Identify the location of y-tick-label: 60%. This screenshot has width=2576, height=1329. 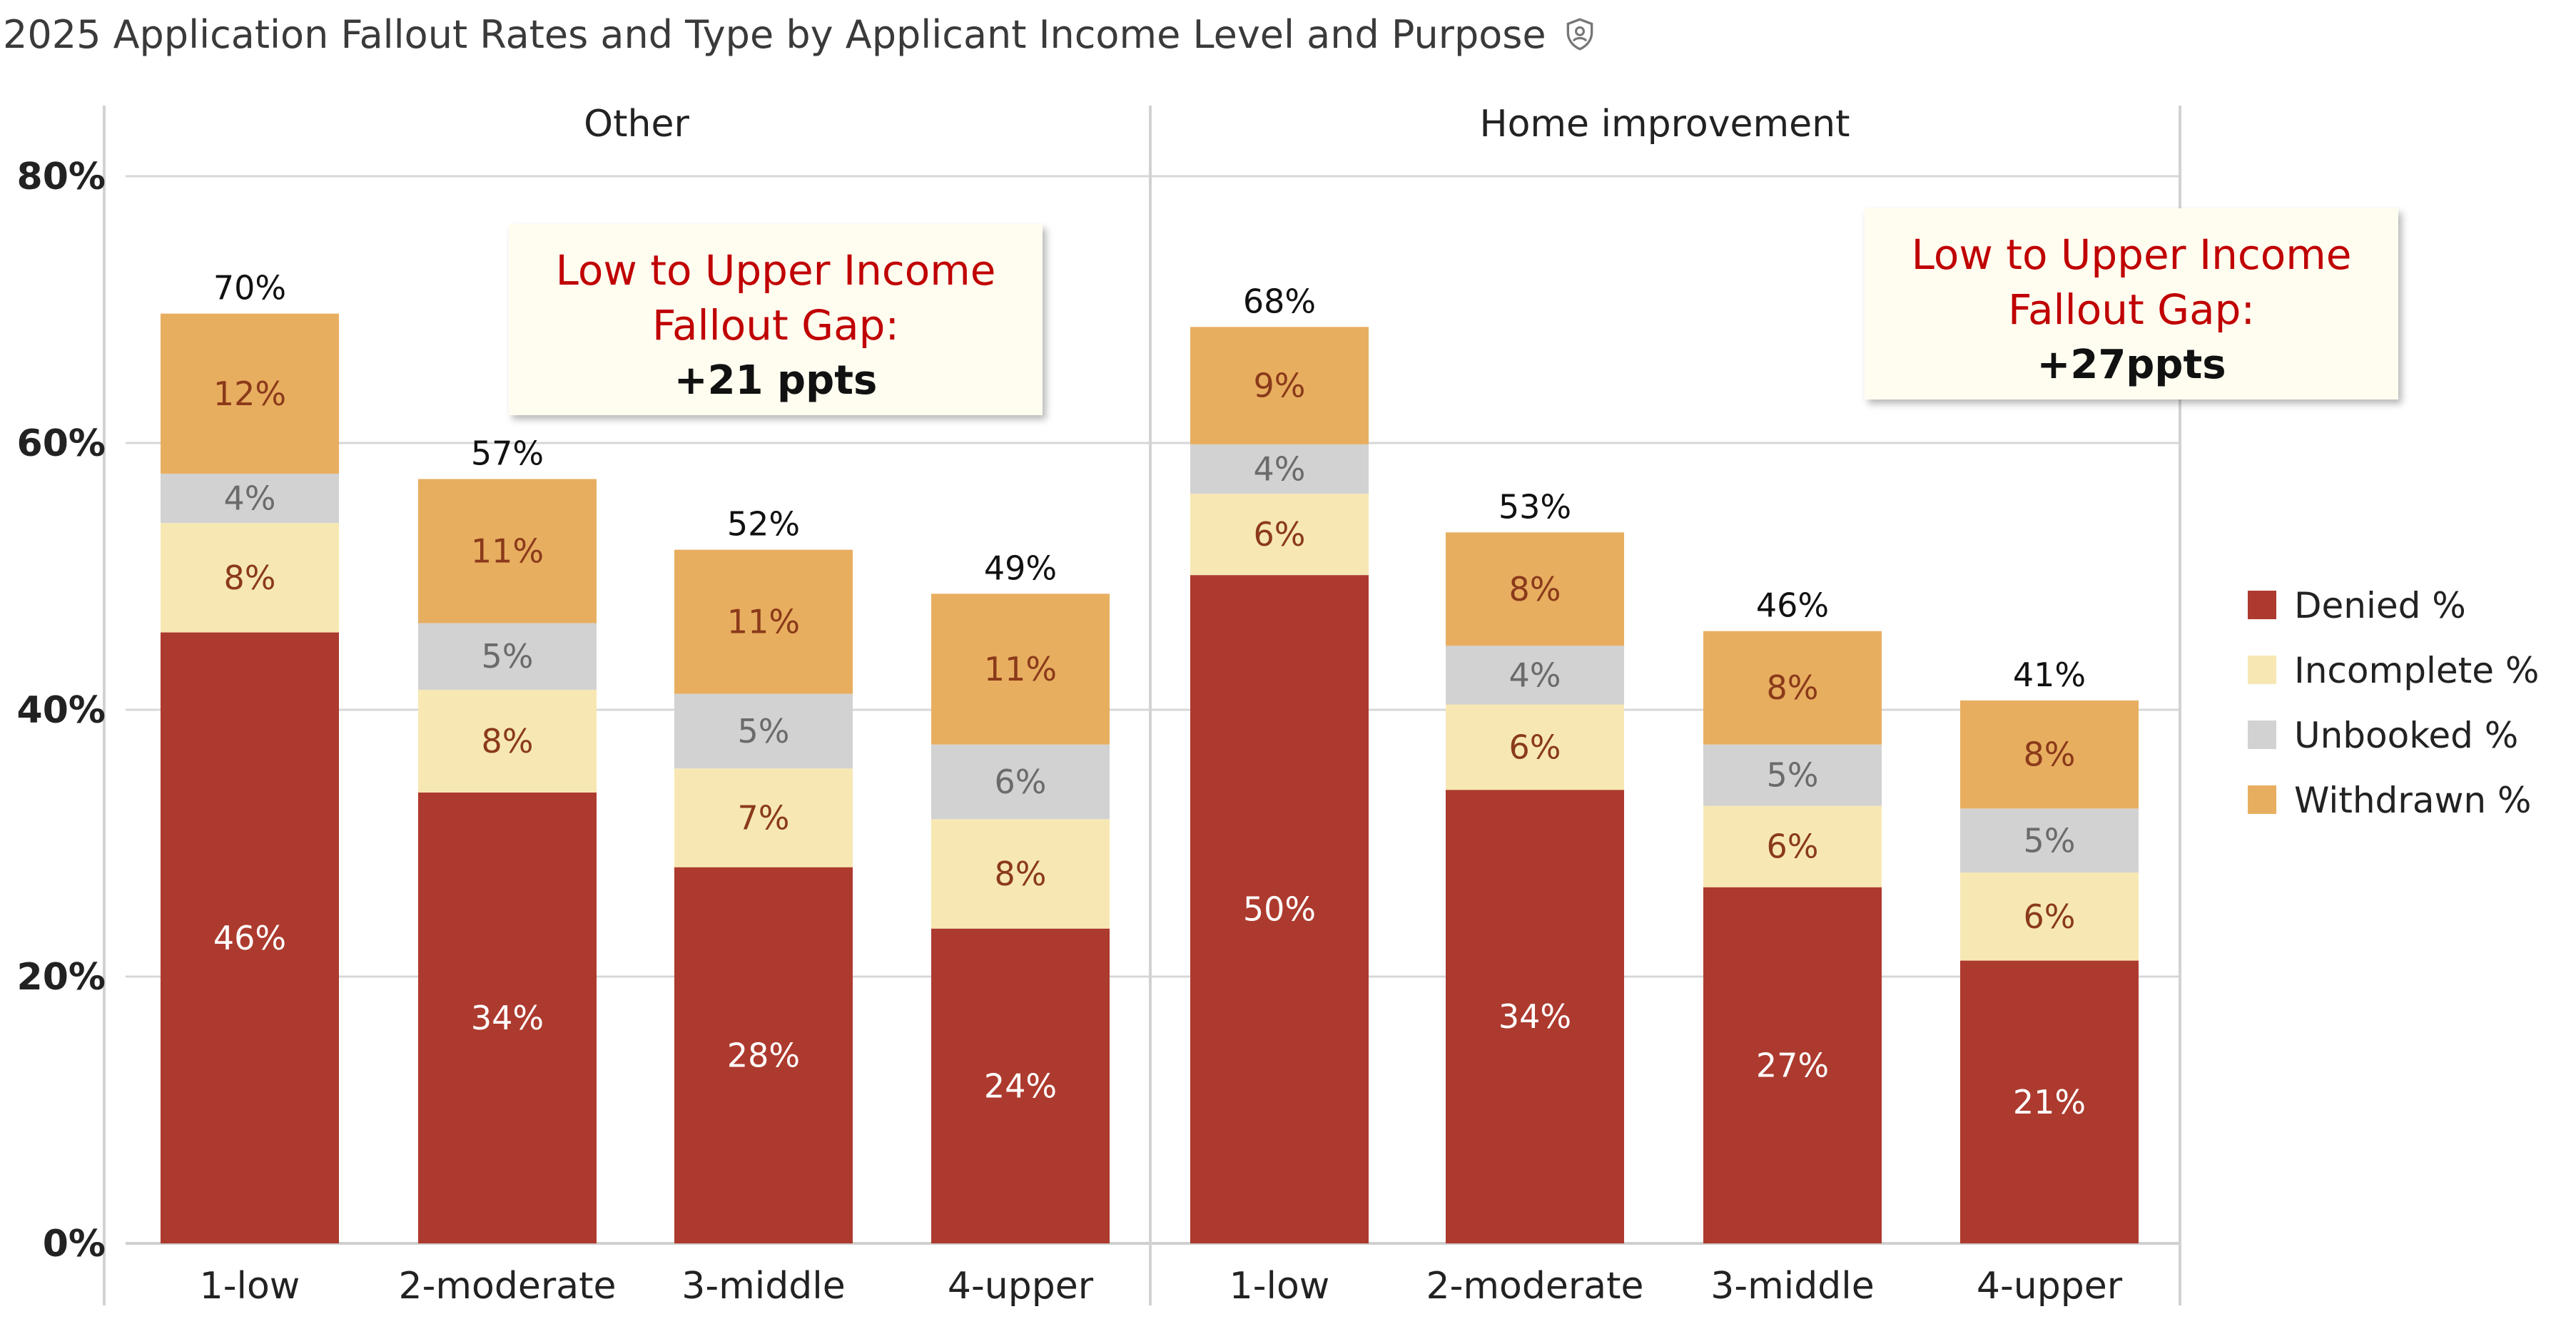
(61, 443).